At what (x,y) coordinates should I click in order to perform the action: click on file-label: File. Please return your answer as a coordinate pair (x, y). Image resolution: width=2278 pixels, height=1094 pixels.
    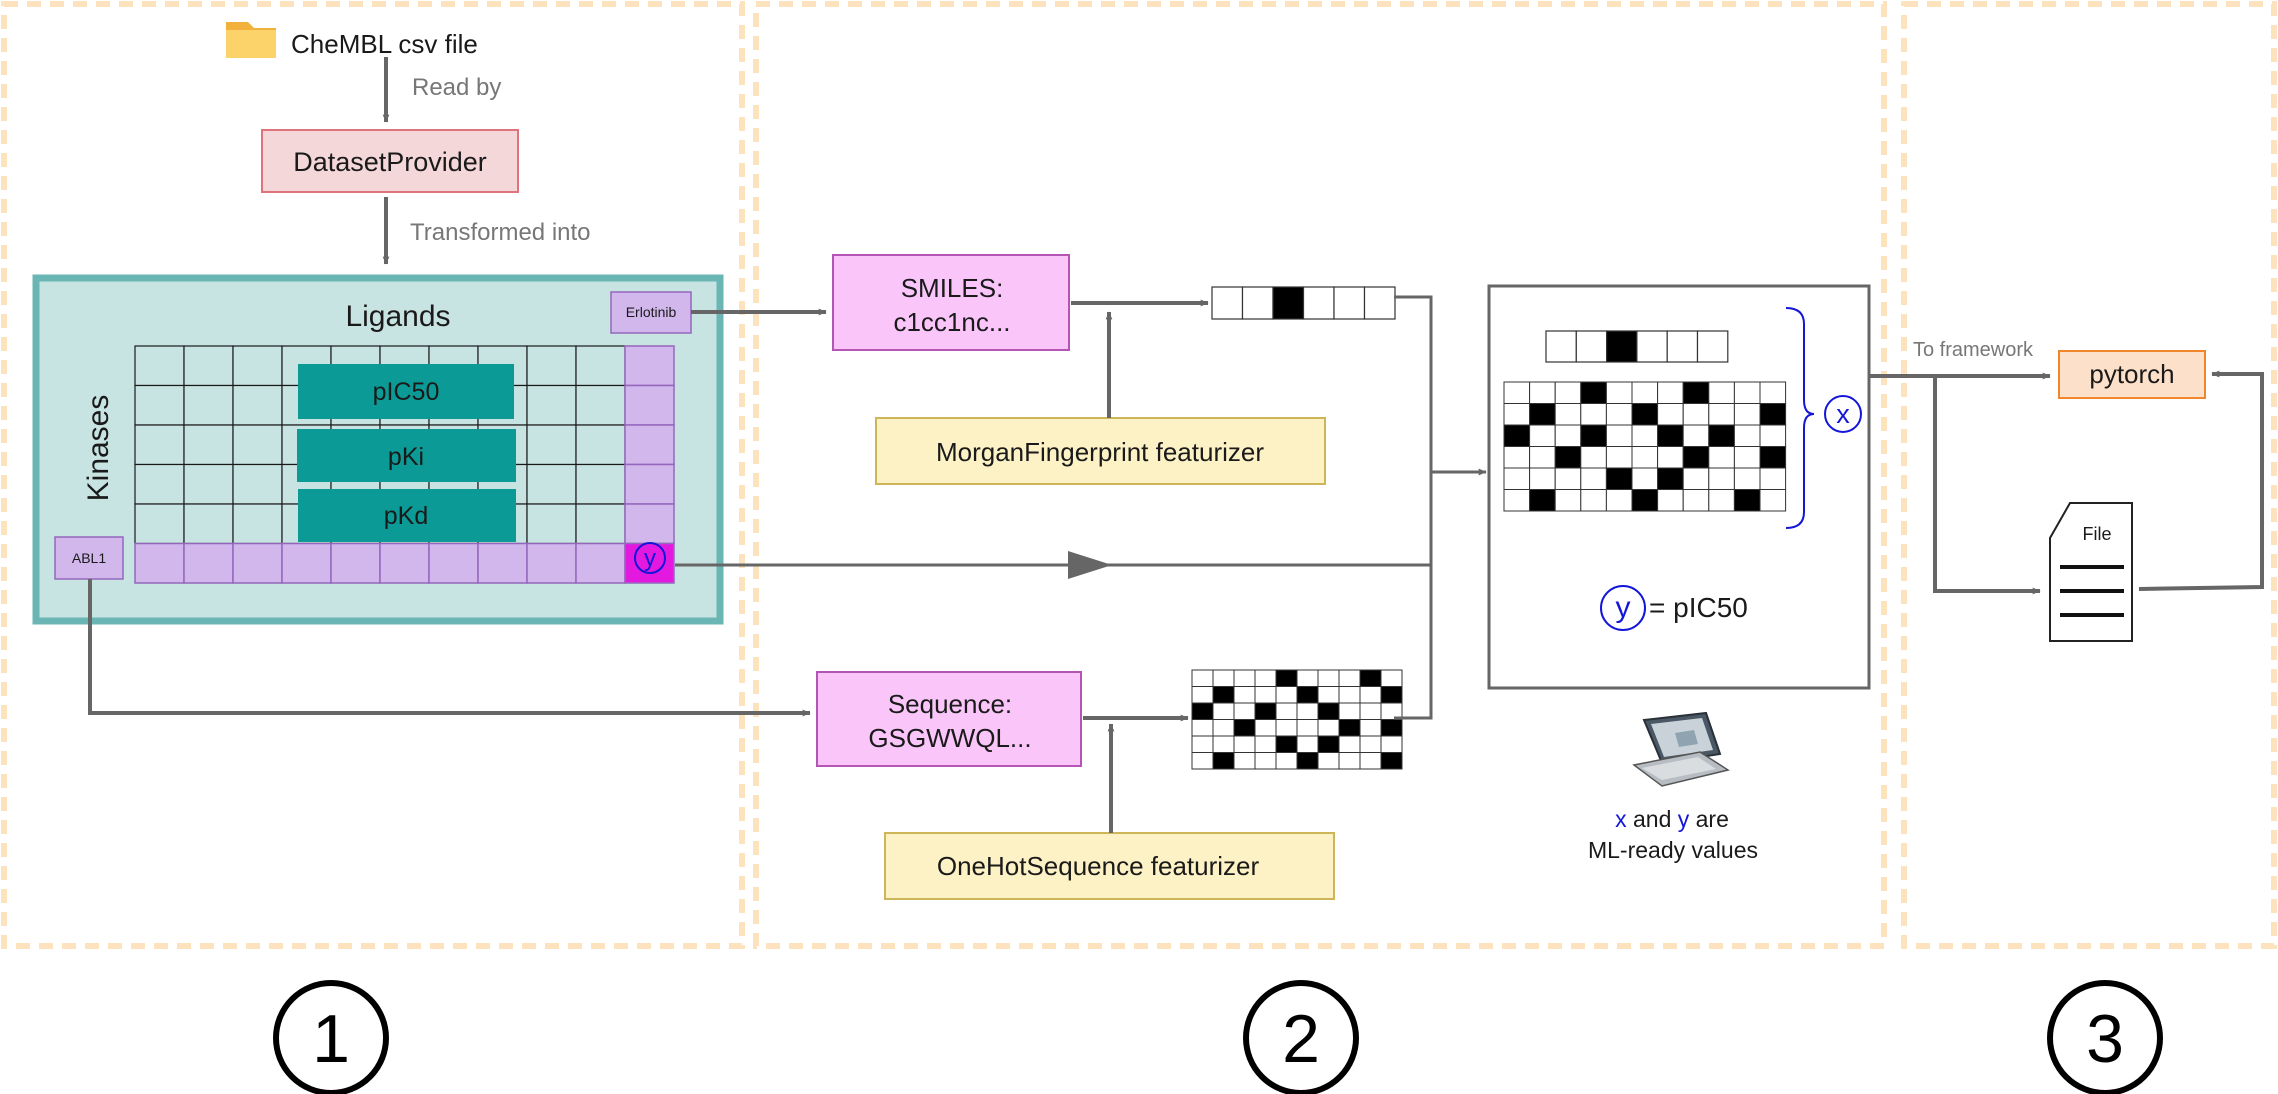
    Looking at the image, I should click on (2096, 534).